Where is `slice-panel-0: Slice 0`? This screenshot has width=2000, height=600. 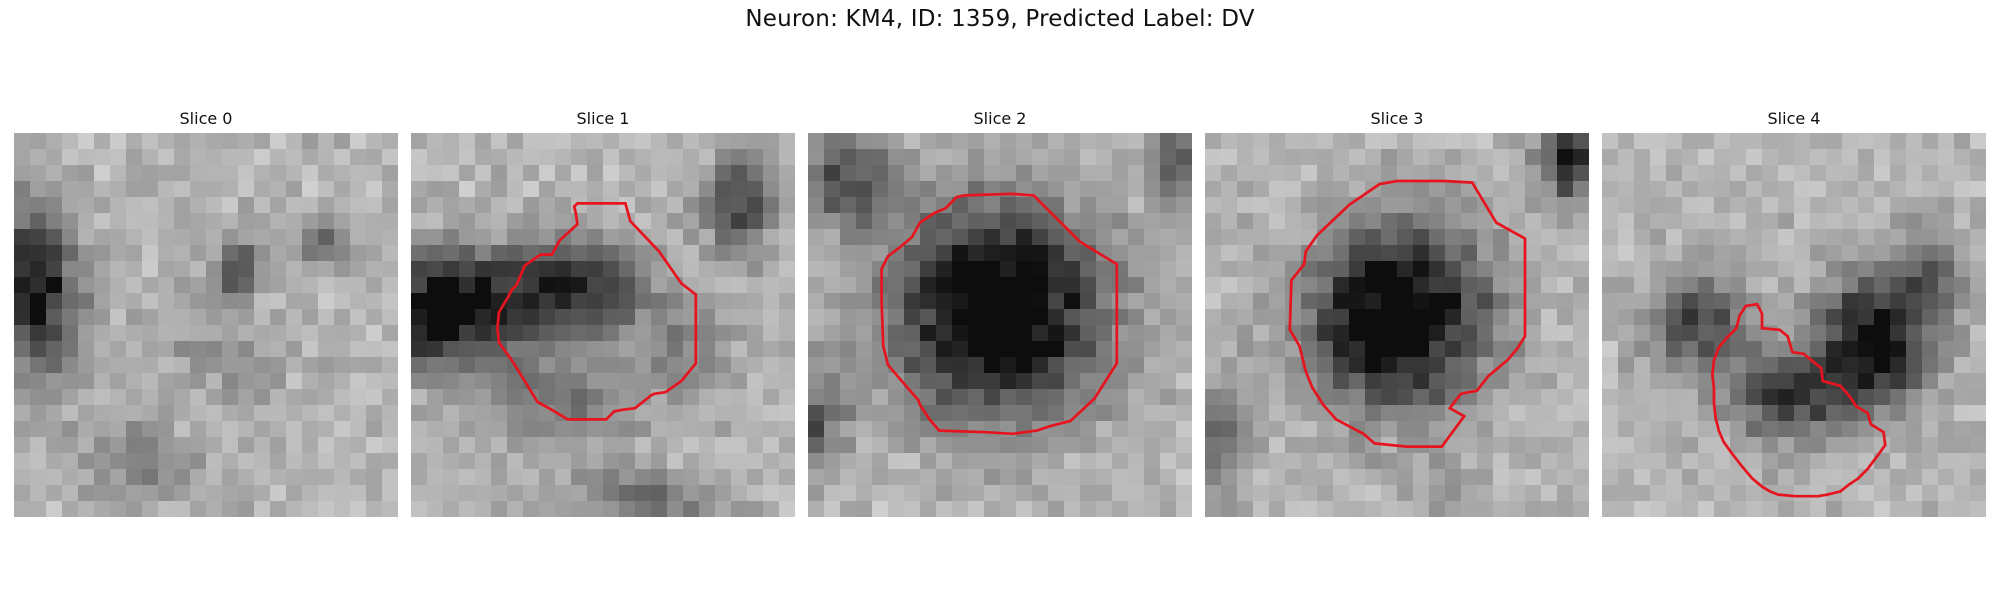
slice-panel-0: Slice 0 is located at coordinates (206, 311).